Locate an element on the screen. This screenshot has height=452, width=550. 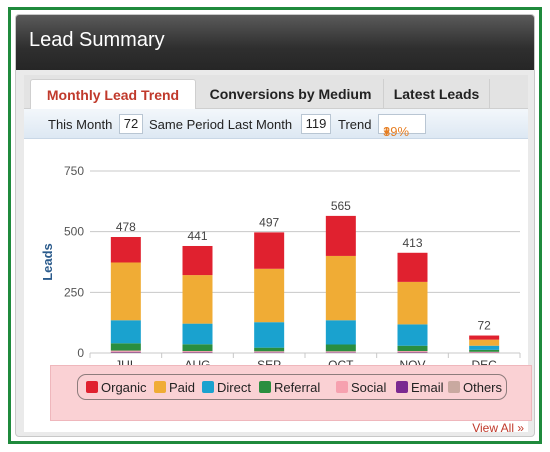
legend-item-social: Social is located at coordinates (361, 388).